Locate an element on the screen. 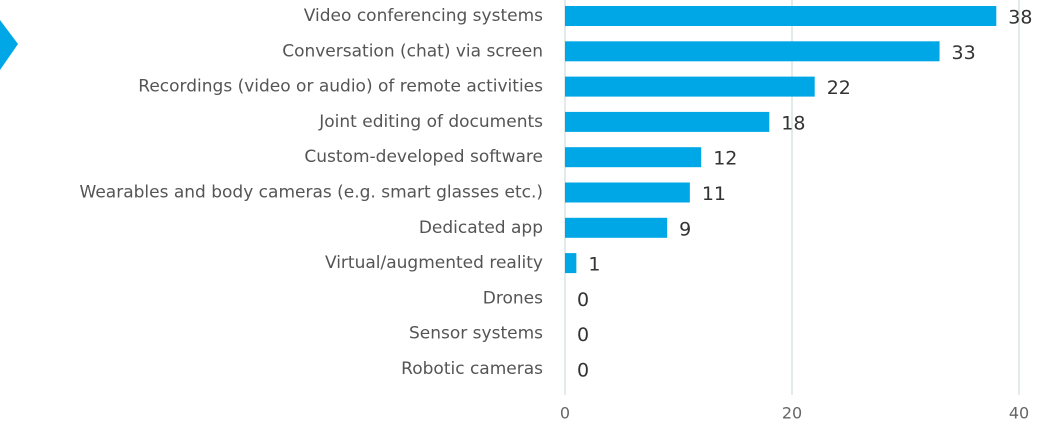  value-label: 18 is located at coordinates (793, 123).